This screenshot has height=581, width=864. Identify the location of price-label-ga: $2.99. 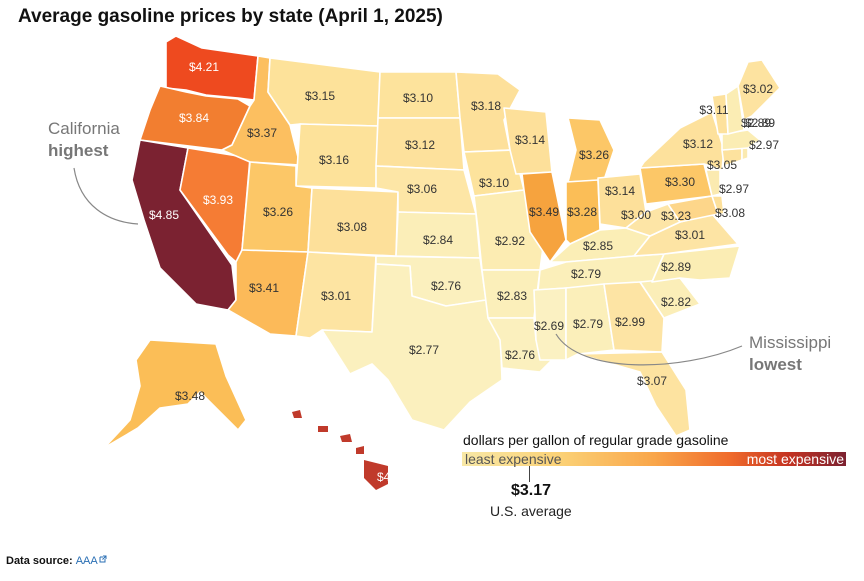
(630, 322).